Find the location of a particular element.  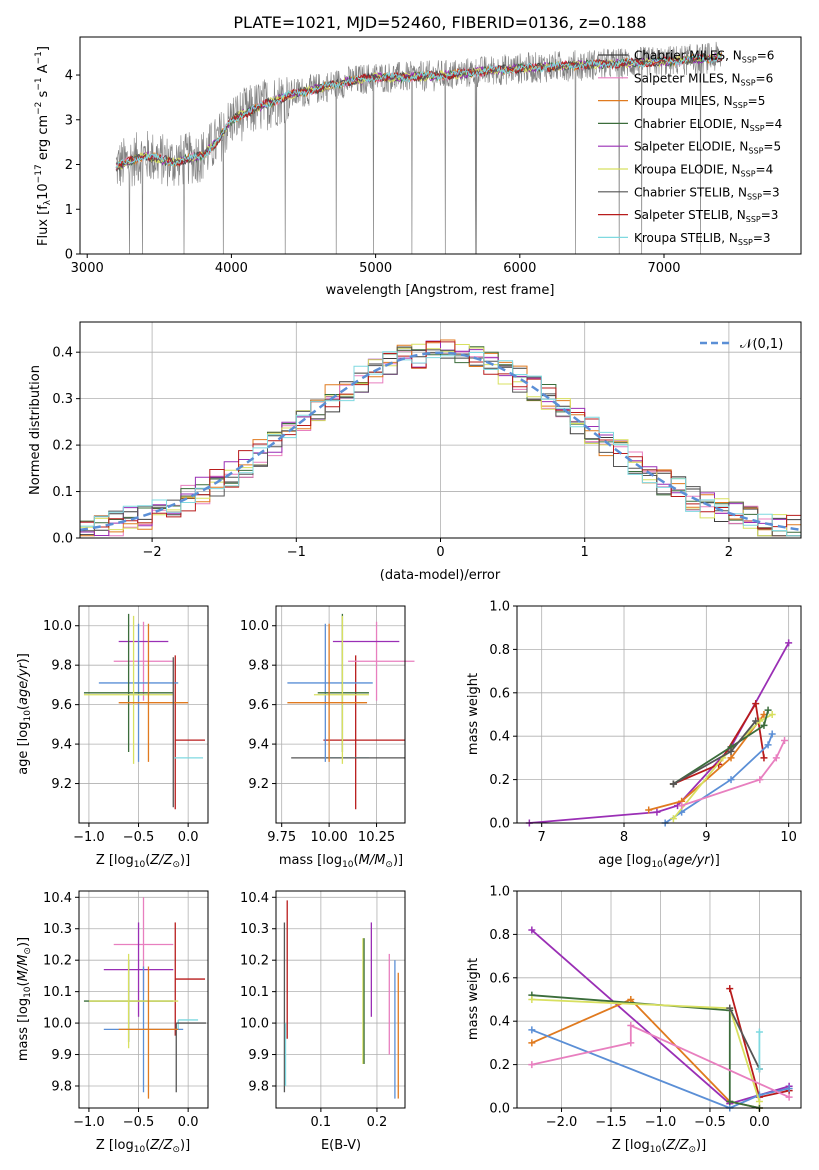

y-tick-label: 10.0 is located at coordinates (254, 1024).